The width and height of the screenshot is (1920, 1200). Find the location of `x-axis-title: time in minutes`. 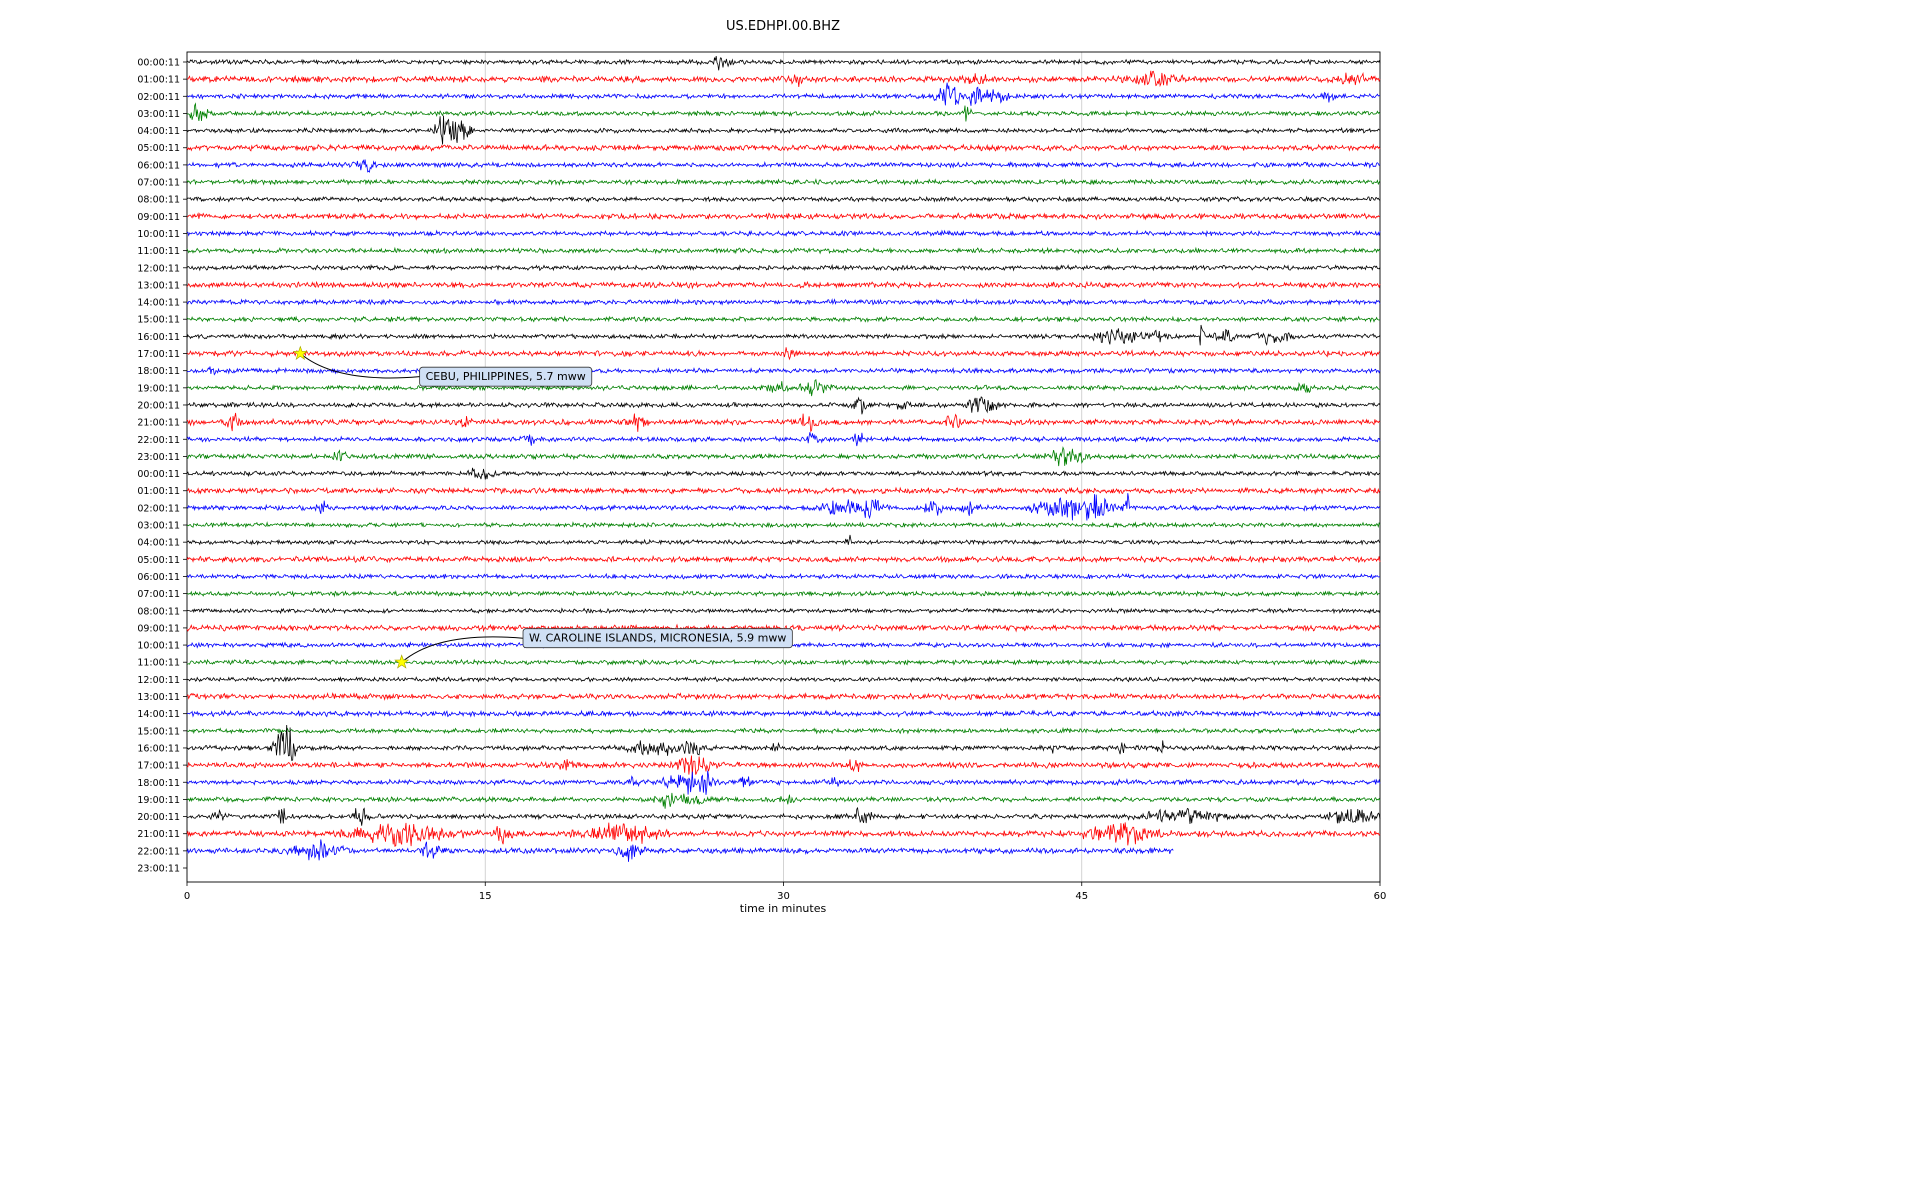

x-axis-title: time in minutes is located at coordinates (783, 908).